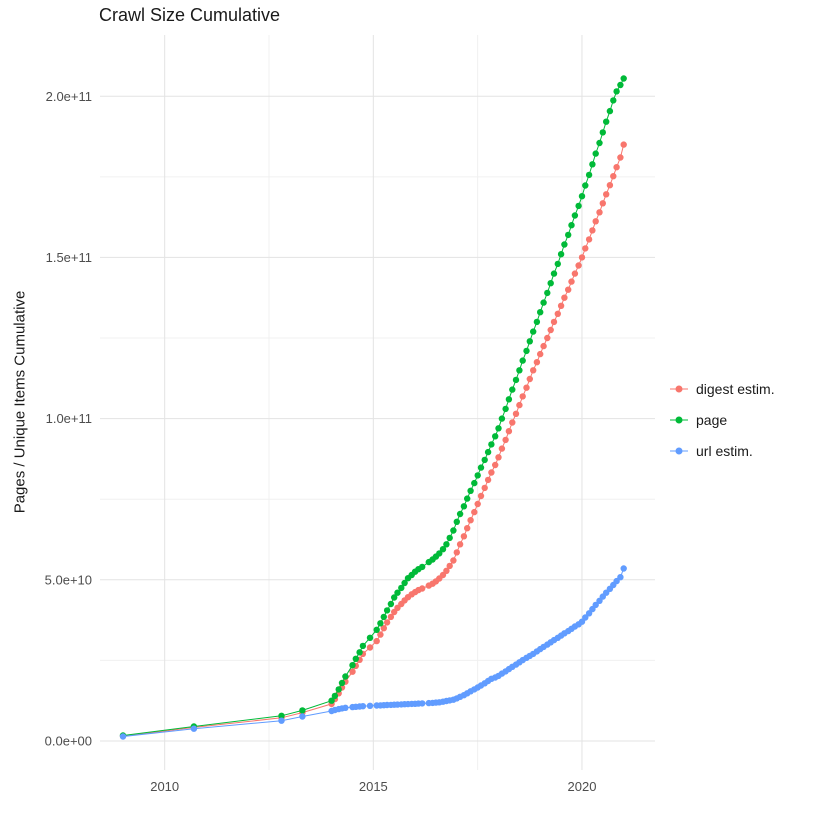 The height and width of the screenshot is (827, 826). I want to click on y-tick-label: 5.0e+10, so click(68, 579).